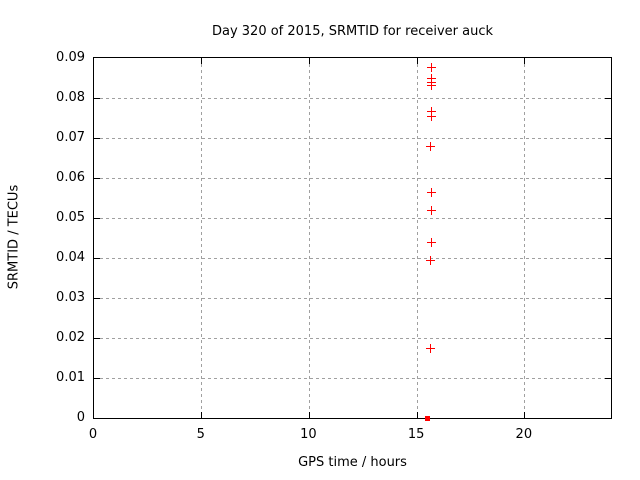 The image size is (640, 480). I want to click on y-tick-label: 0.05, so click(70, 217).